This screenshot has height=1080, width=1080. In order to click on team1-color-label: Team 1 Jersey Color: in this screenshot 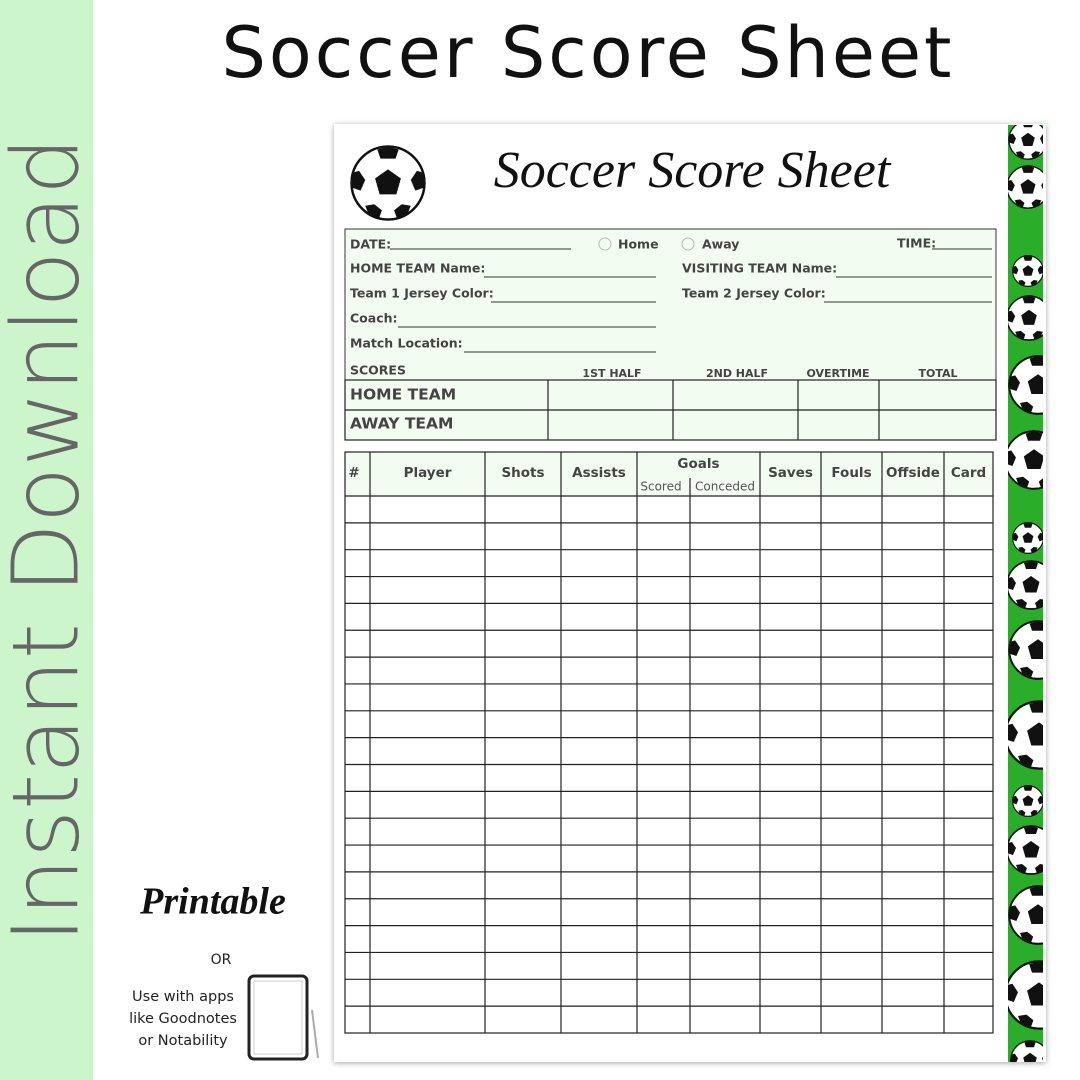, I will do `click(422, 293)`.